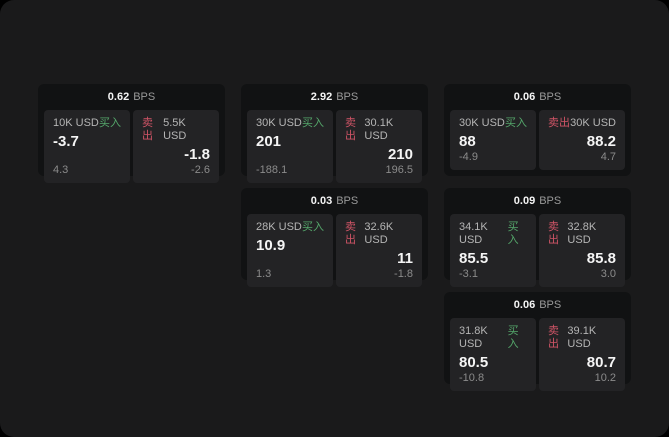 The height and width of the screenshot is (437, 669). Describe the element at coordinates (474, 362) in the screenshot. I see `buy-price-value: 80.5` at that location.